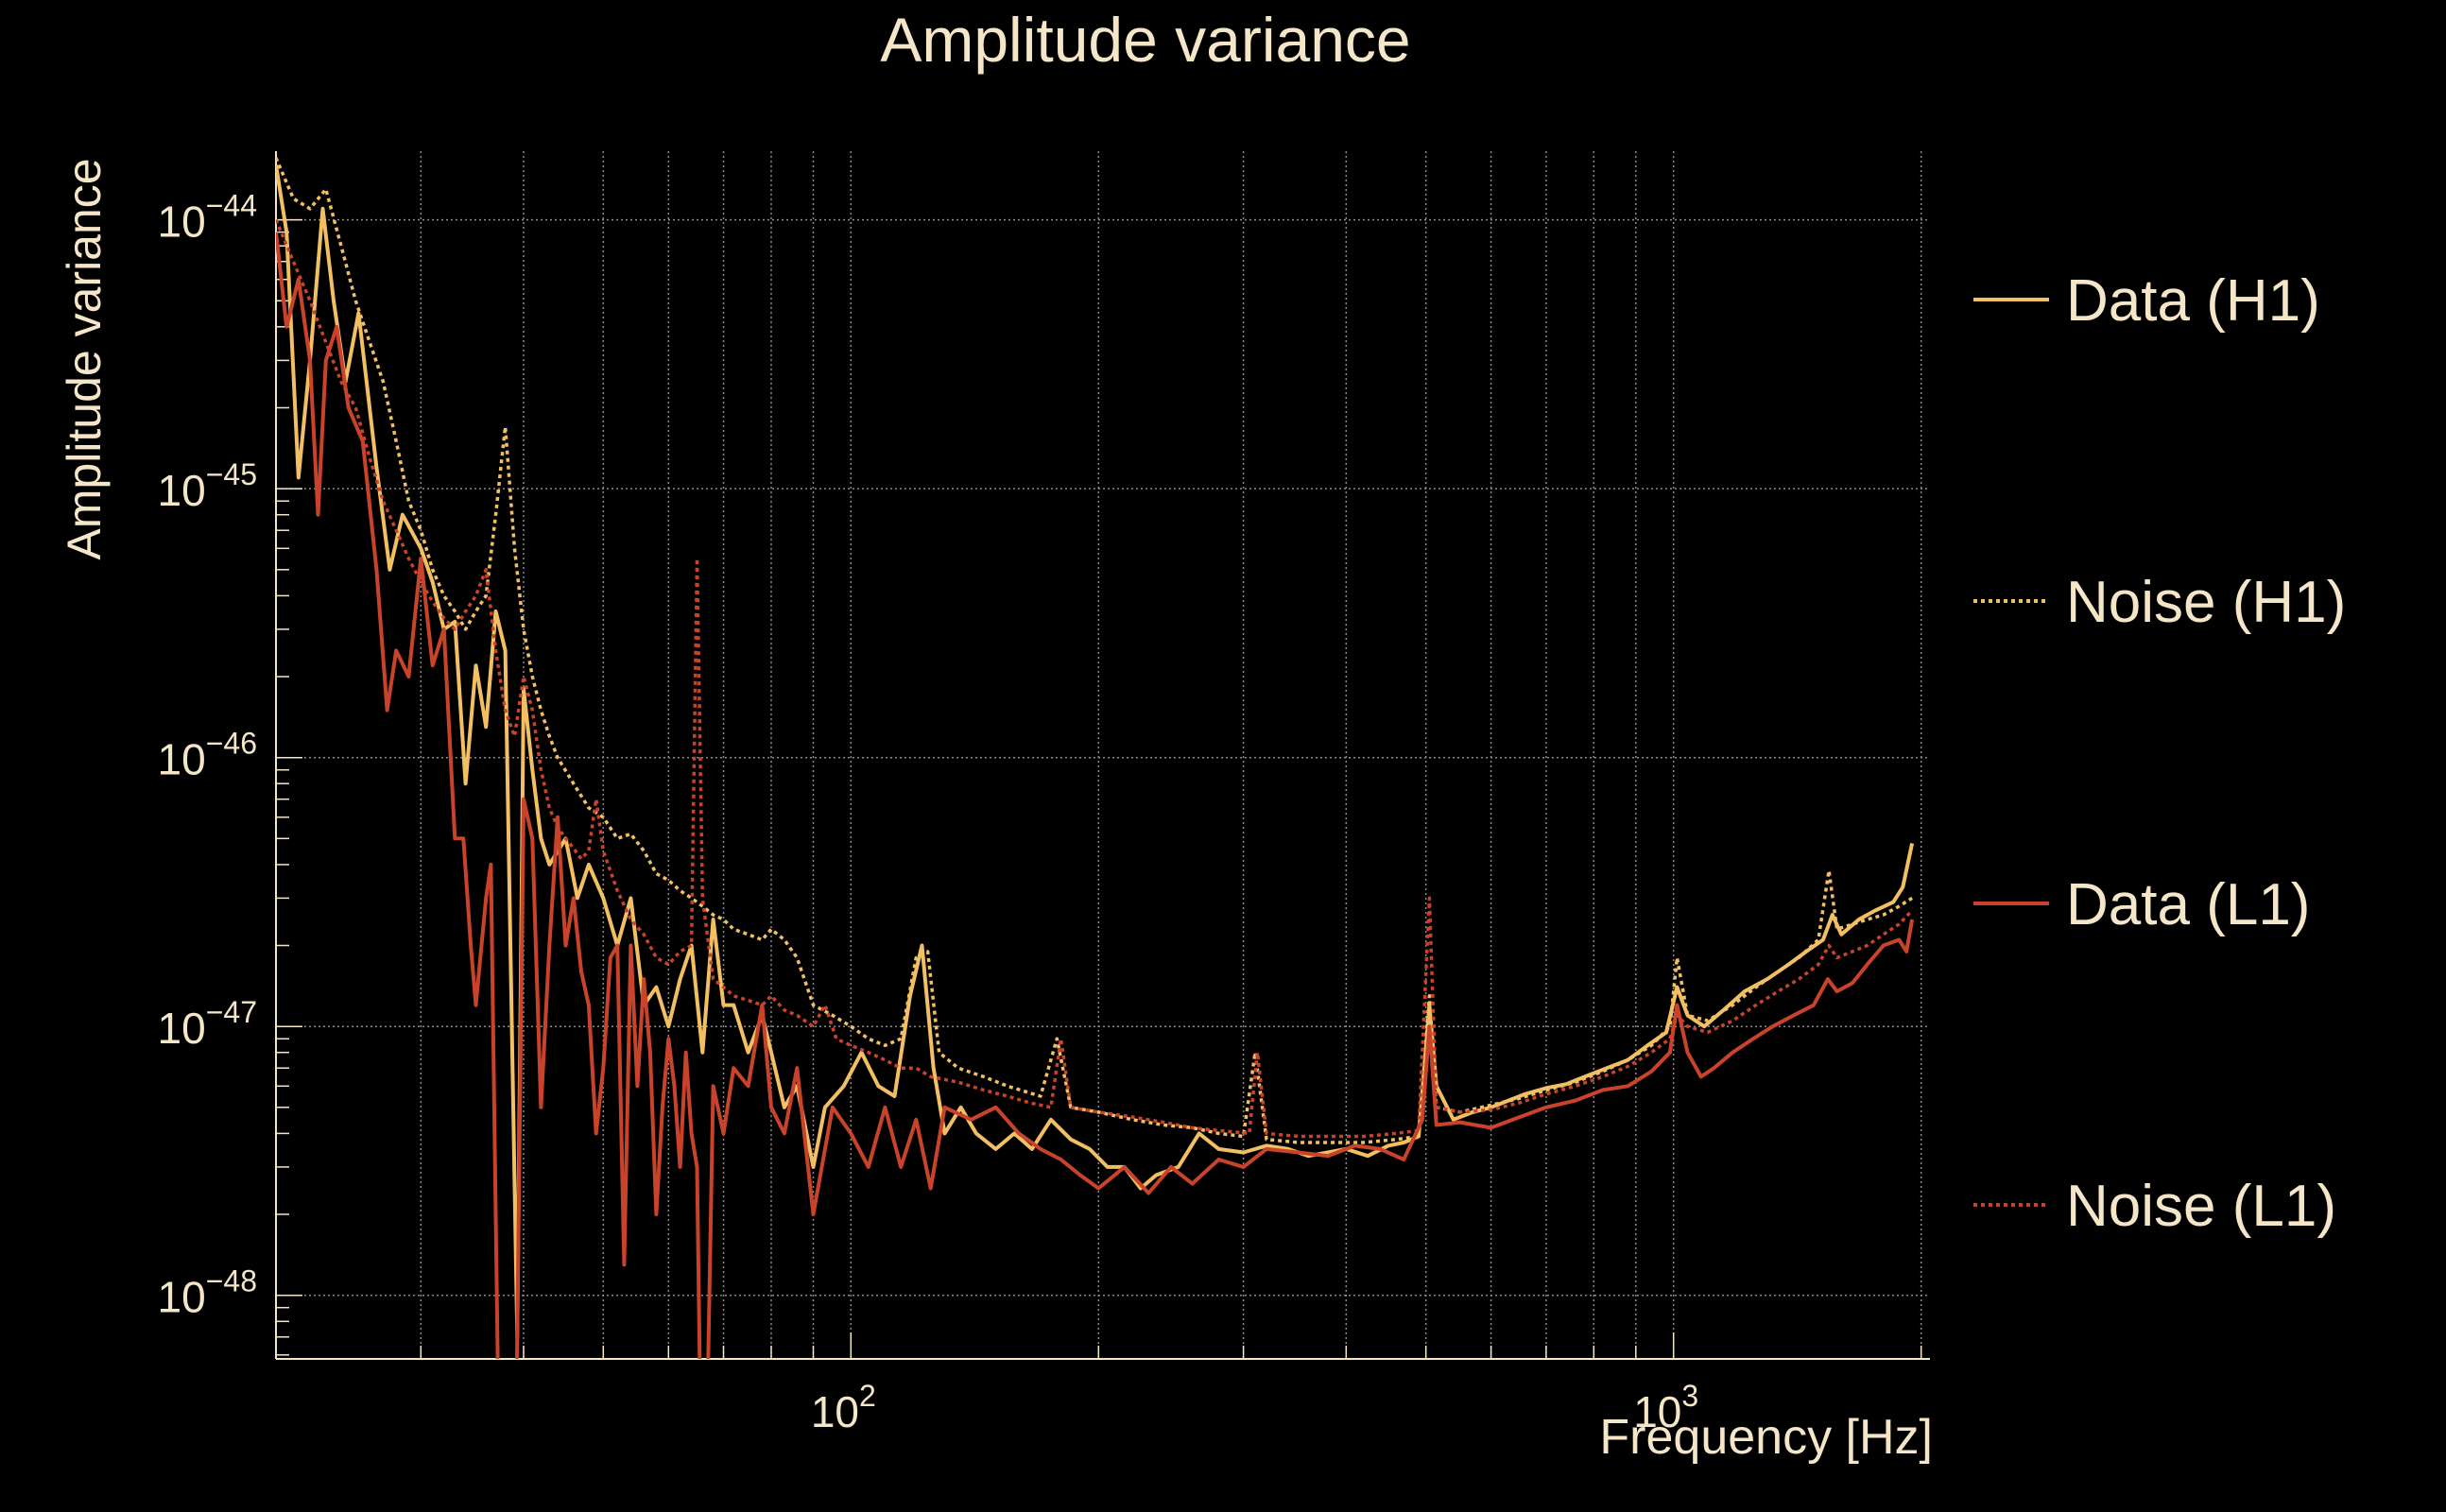 This screenshot has width=2446, height=1512. What do you see at coordinates (2193, 301) in the screenshot?
I see `legend-label: Data (H1)` at bounding box center [2193, 301].